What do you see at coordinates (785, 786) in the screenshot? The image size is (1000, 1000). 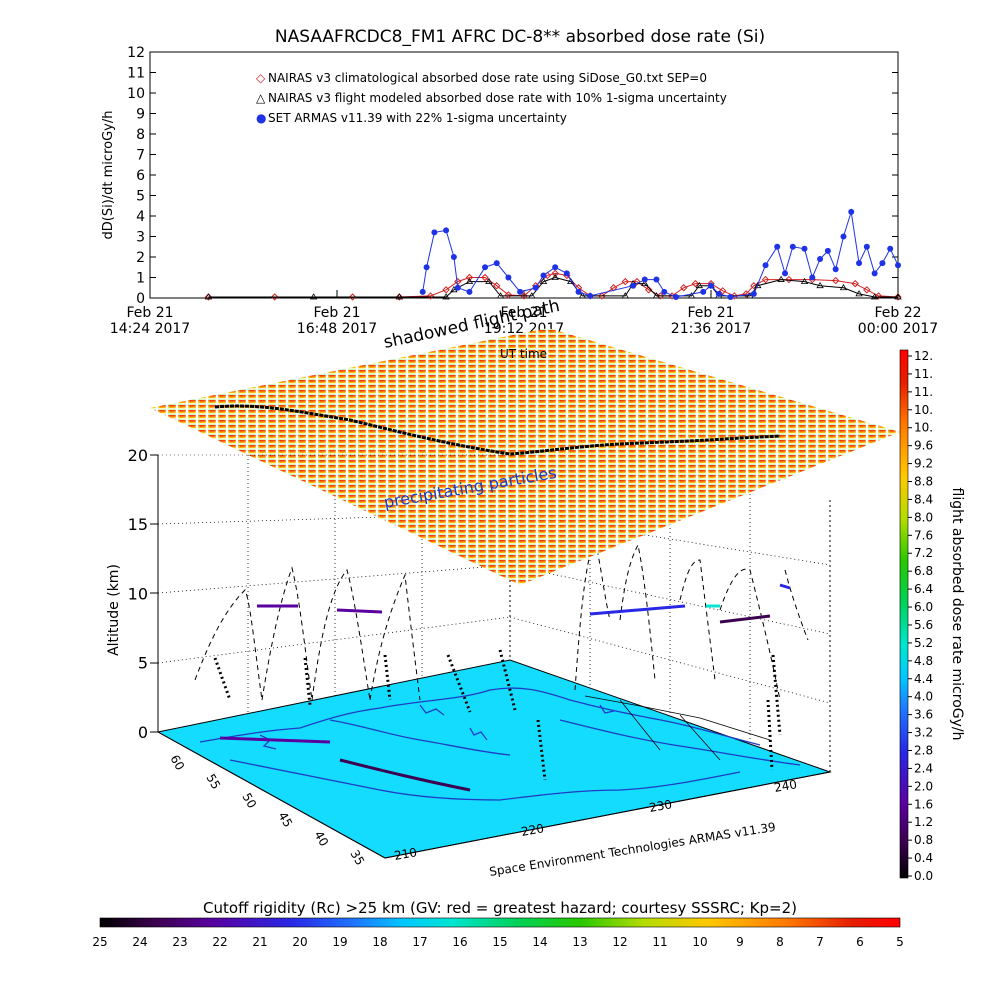 I see `longitude-tick-label: 240` at bounding box center [785, 786].